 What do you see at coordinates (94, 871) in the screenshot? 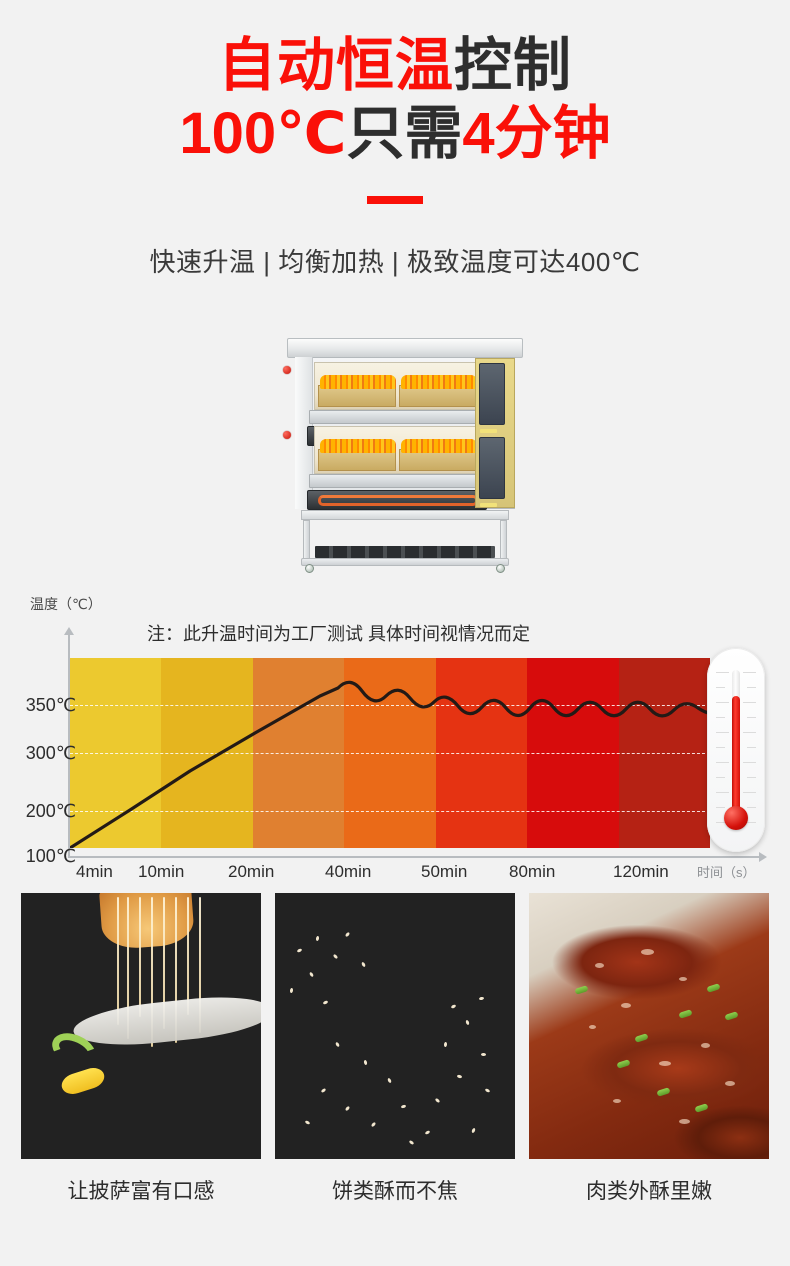
I see `x-tick-label-4min: 4min` at bounding box center [94, 871].